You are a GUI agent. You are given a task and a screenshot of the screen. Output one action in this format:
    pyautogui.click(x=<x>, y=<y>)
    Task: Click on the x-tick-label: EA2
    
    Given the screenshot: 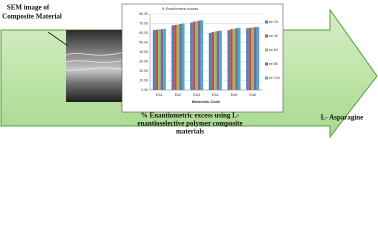 What is the action you would take?
    pyautogui.click(x=178, y=95)
    